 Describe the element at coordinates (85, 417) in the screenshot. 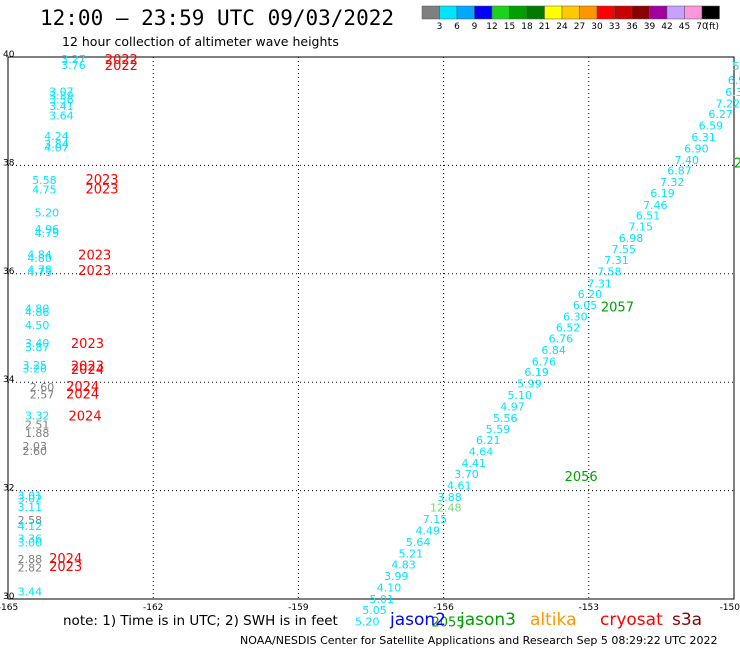

I see `pass-number-label: 2024` at that location.